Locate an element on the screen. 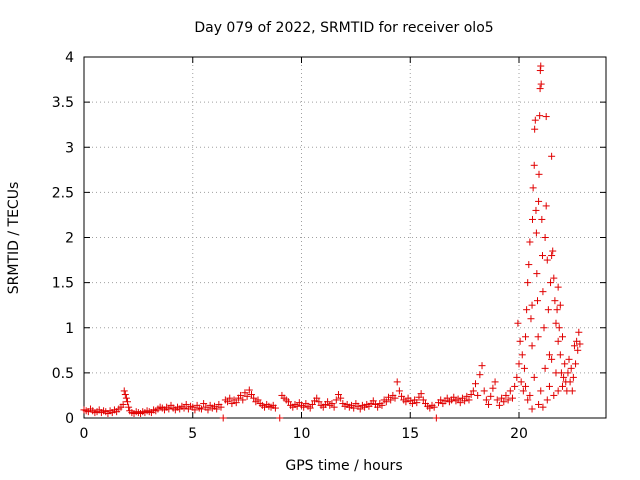  y-tick-label: 0 is located at coordinates (69, 419).